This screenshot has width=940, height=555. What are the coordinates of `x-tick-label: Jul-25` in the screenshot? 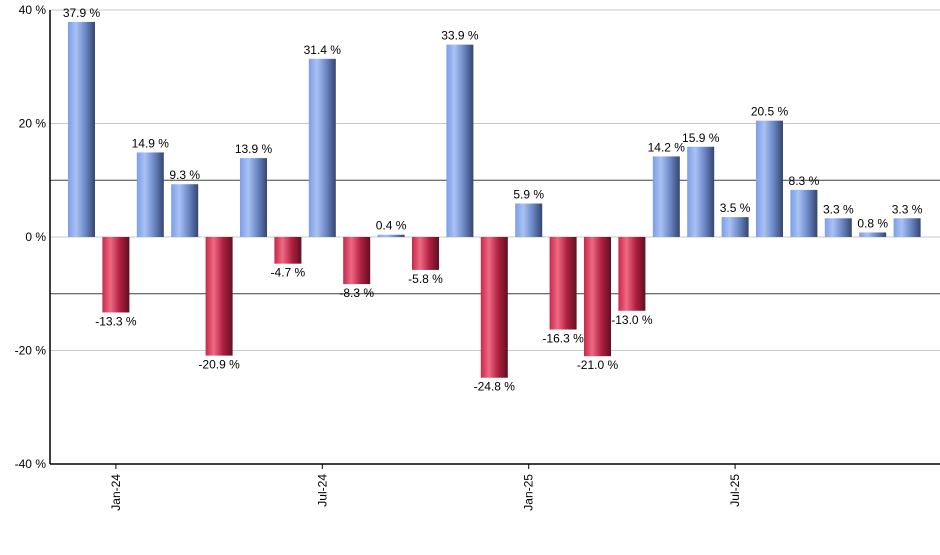 It's located at (735, 490).